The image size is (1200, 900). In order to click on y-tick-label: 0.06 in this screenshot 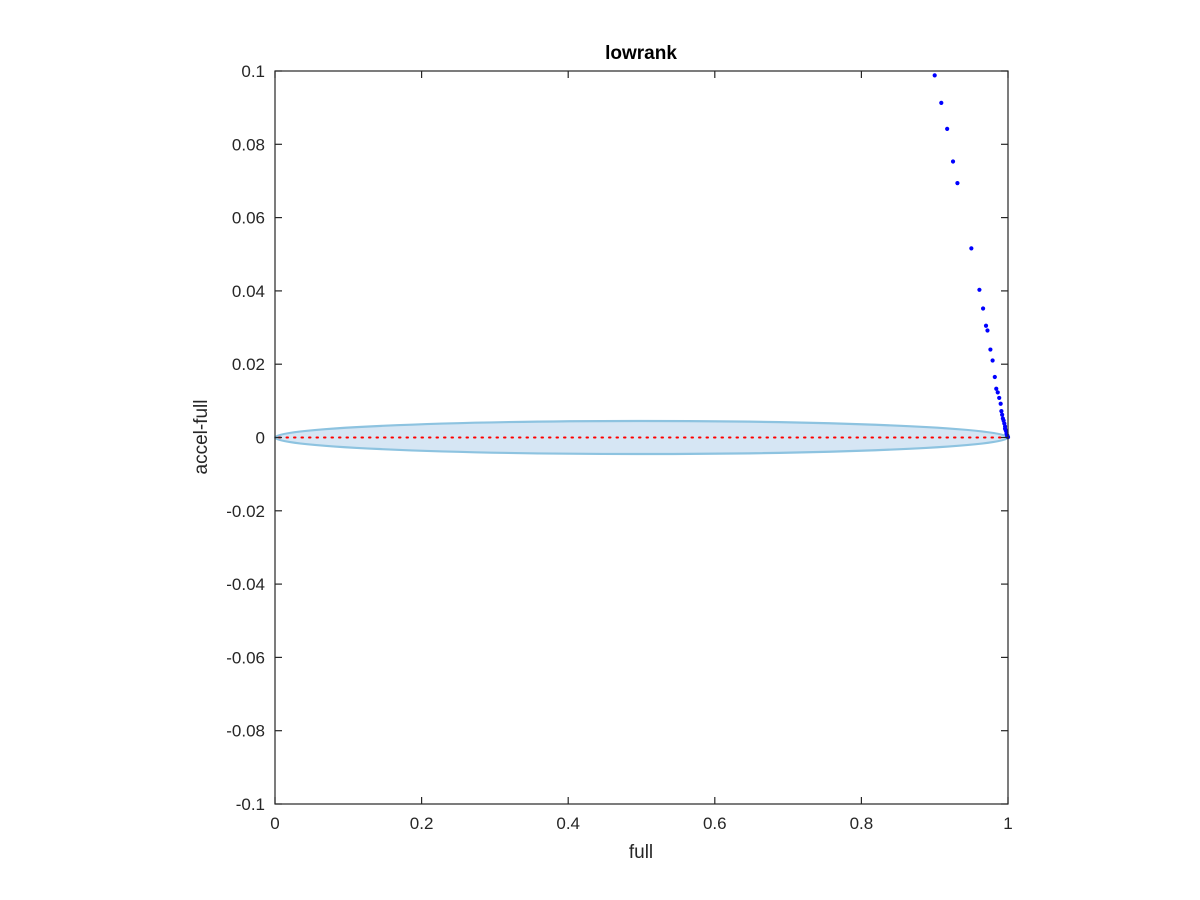, I will do `click(248, 218)`.